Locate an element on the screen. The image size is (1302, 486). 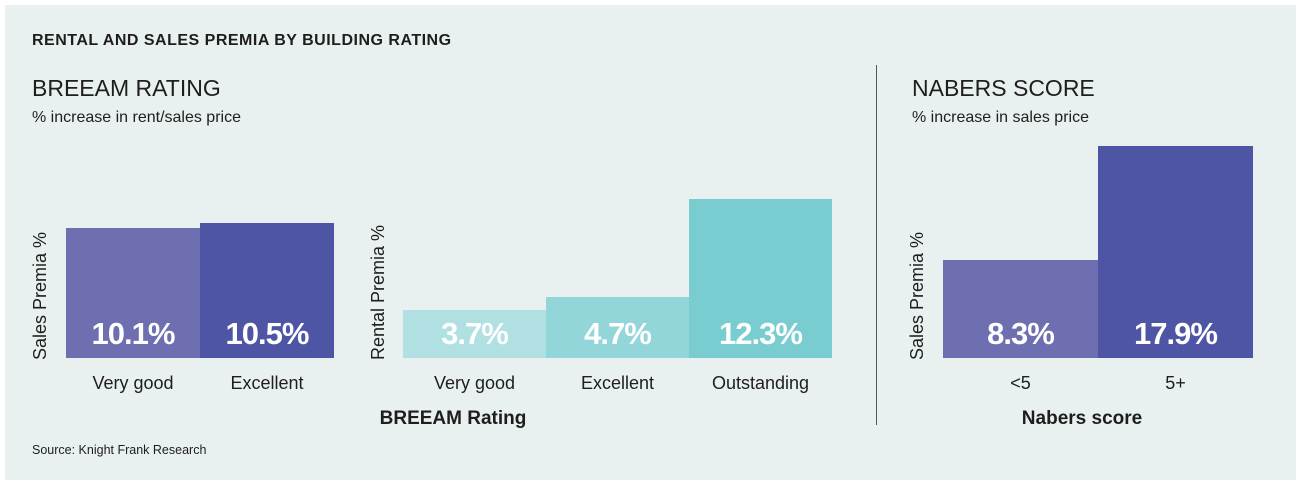
category-label: Outstanding is located at coordinates (760, 383).